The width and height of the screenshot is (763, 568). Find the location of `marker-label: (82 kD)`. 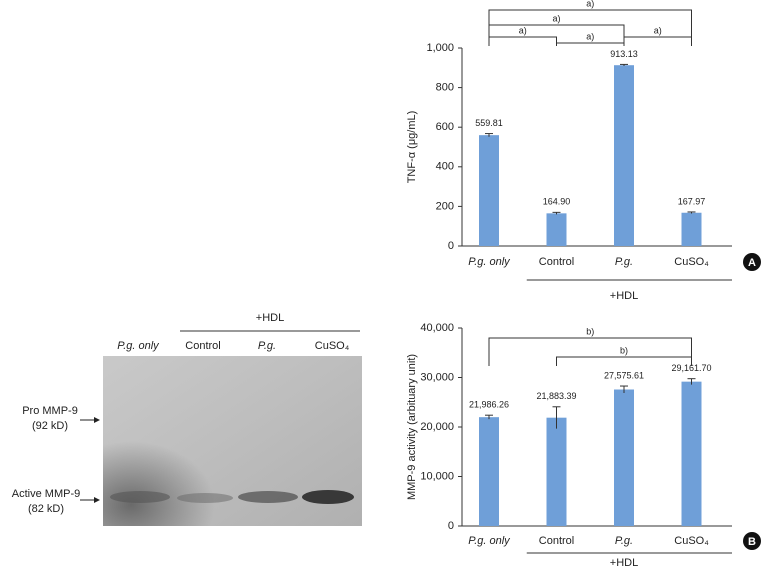

marker-label: (82 kD) is located at coordinates (46, 509).